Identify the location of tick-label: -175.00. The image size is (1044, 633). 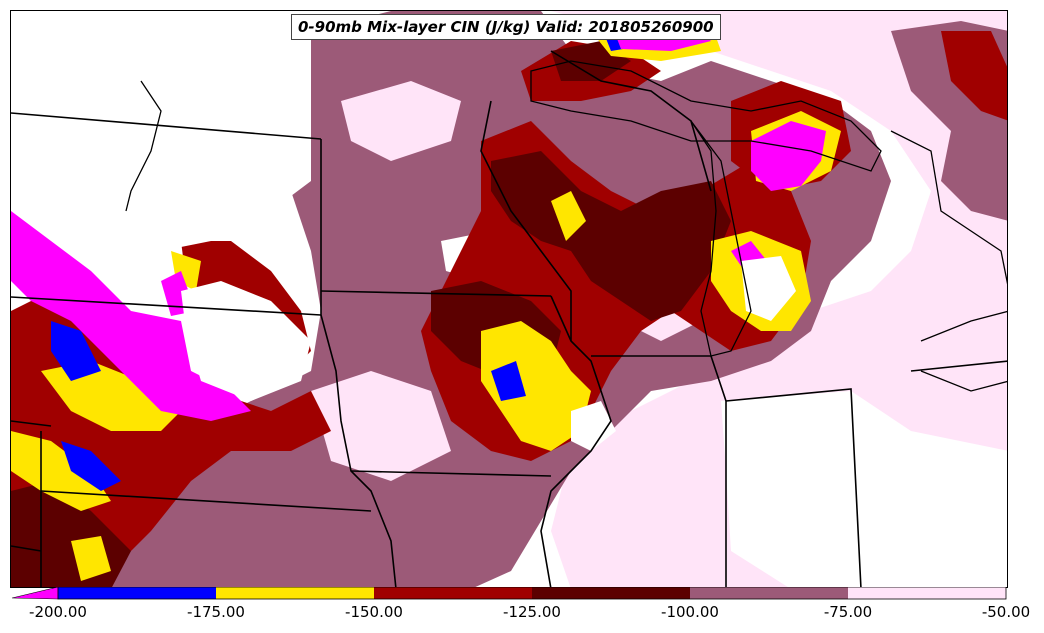
(216, 612).